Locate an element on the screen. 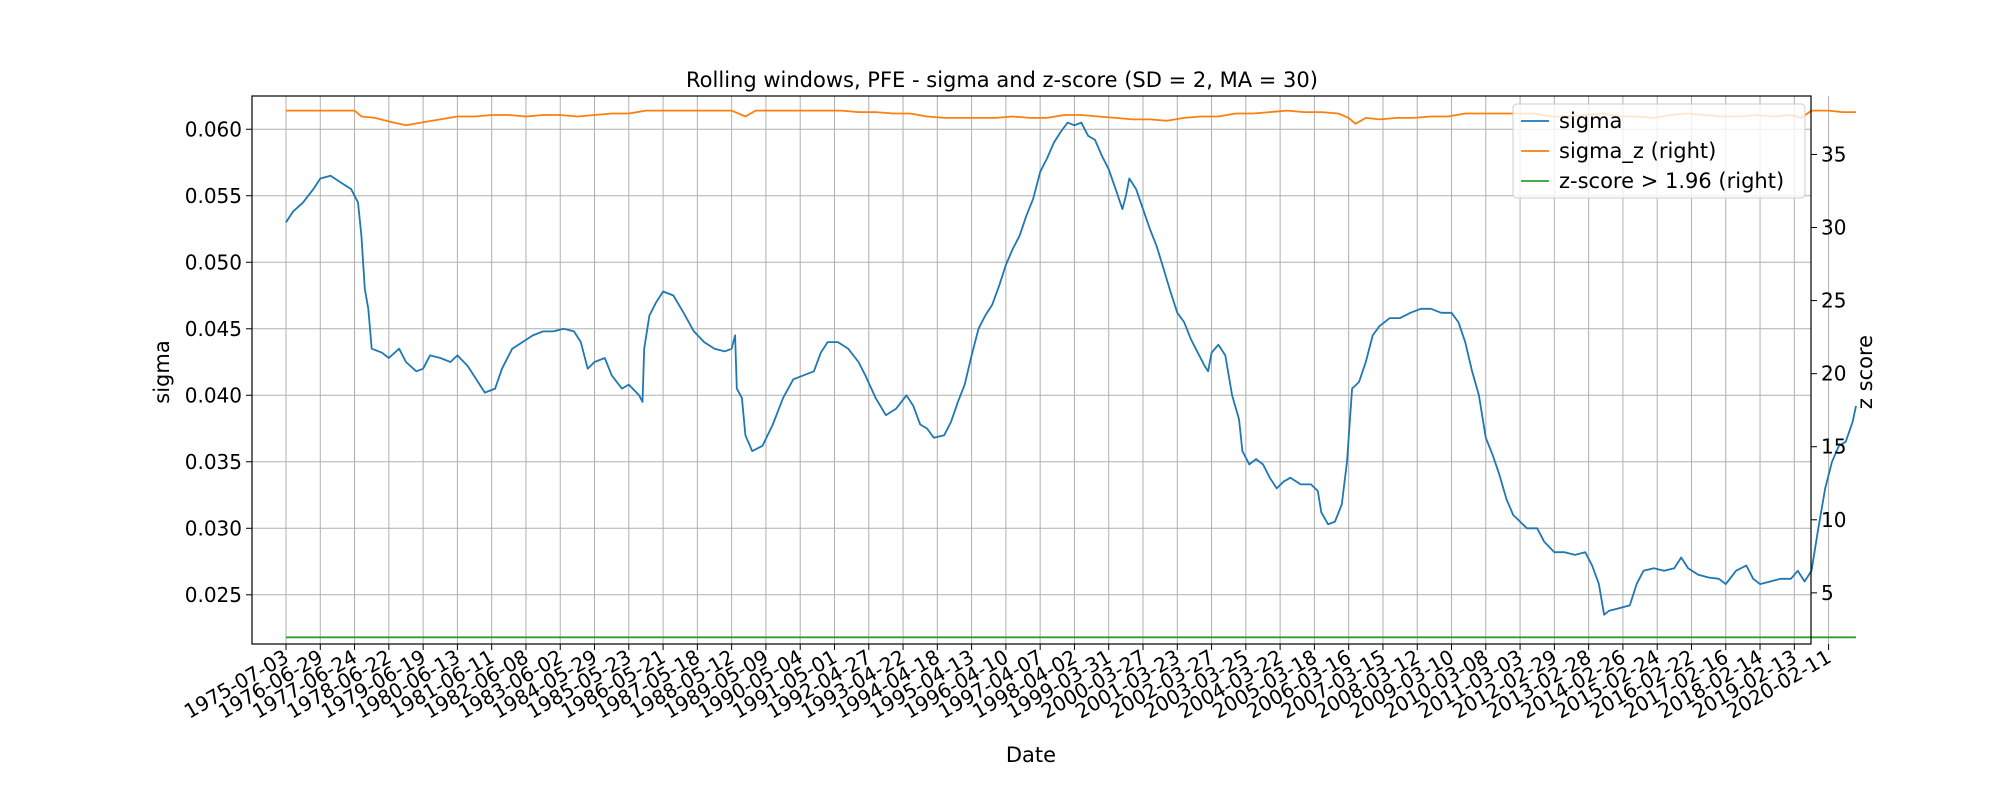  legend-box is located at coordinates (1659, 151).